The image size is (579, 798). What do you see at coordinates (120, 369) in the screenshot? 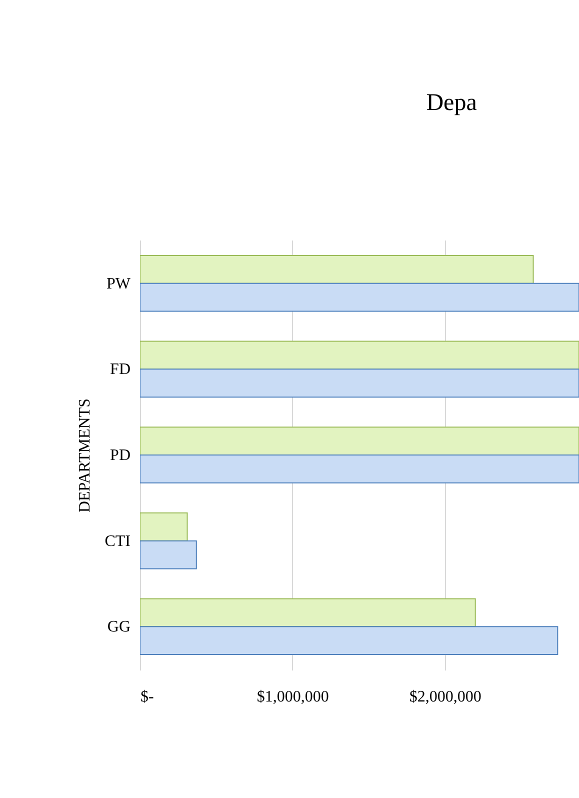
I see `y-tick-label: FD` at bounding box center [120, 369].